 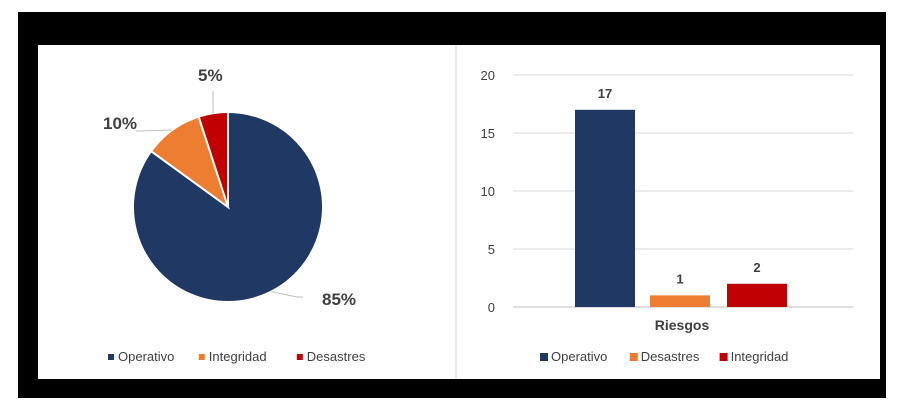 What do you see at coordinates (605, 93) in the screenshot?
I see `bar-data-label-operativo: 17` at bounding box center [605, 93].